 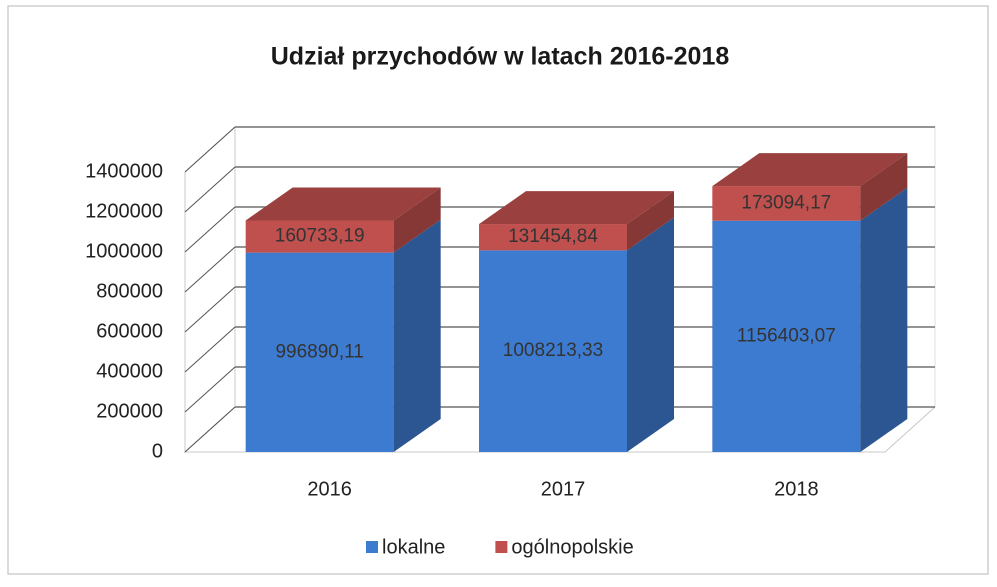 I want to click on data-label: 160733,19, so click(x=320, y=236).